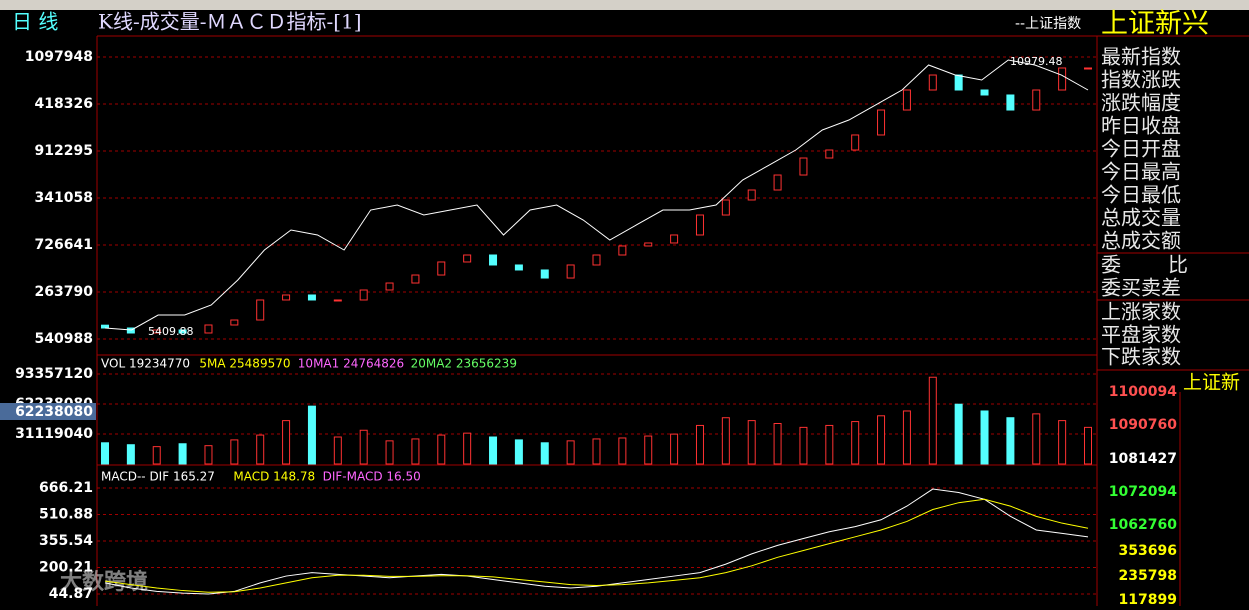 The width and height of the screenshot is (1249, 610). Describe the element at coordinates (1141, 288) in the screenshot. I see `field-label: 委买卖差` at that location.